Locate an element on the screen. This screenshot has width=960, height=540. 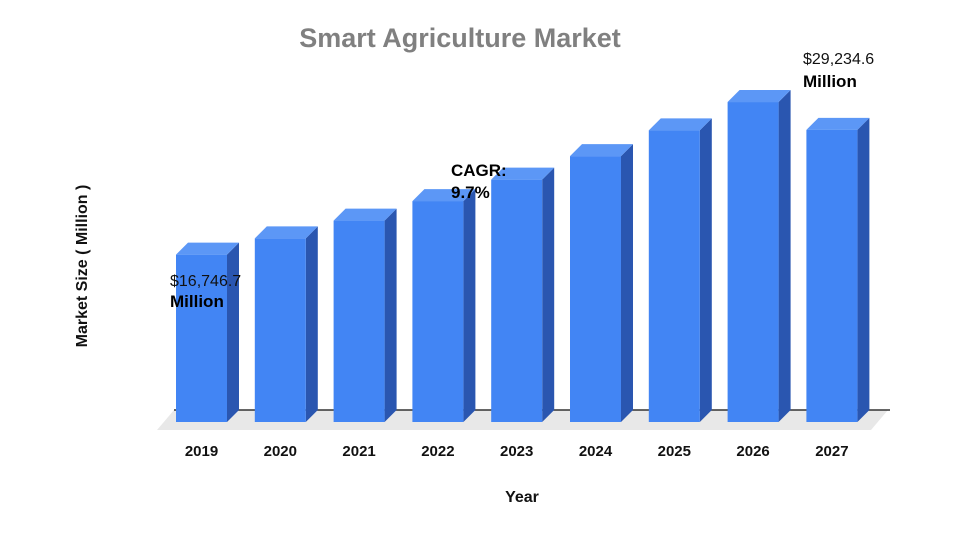
x-tick-label: 2019 is located at coordinates (201, 451).